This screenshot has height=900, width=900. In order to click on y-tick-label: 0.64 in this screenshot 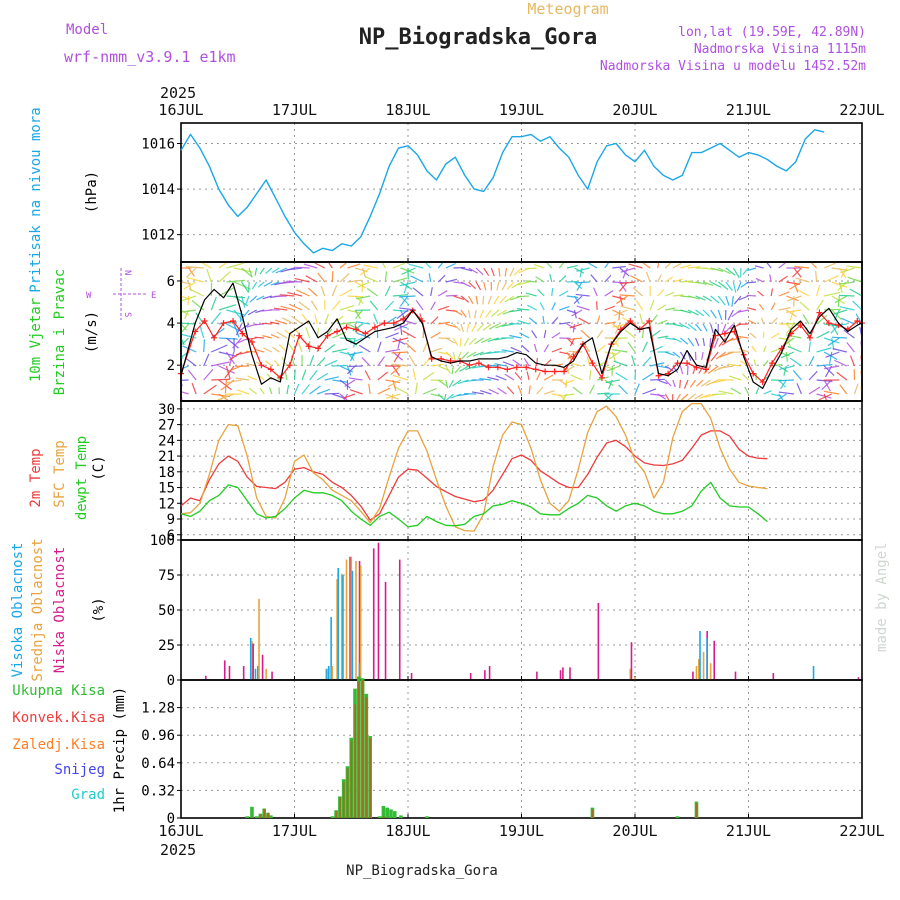, I will do `click(158, 764)`.